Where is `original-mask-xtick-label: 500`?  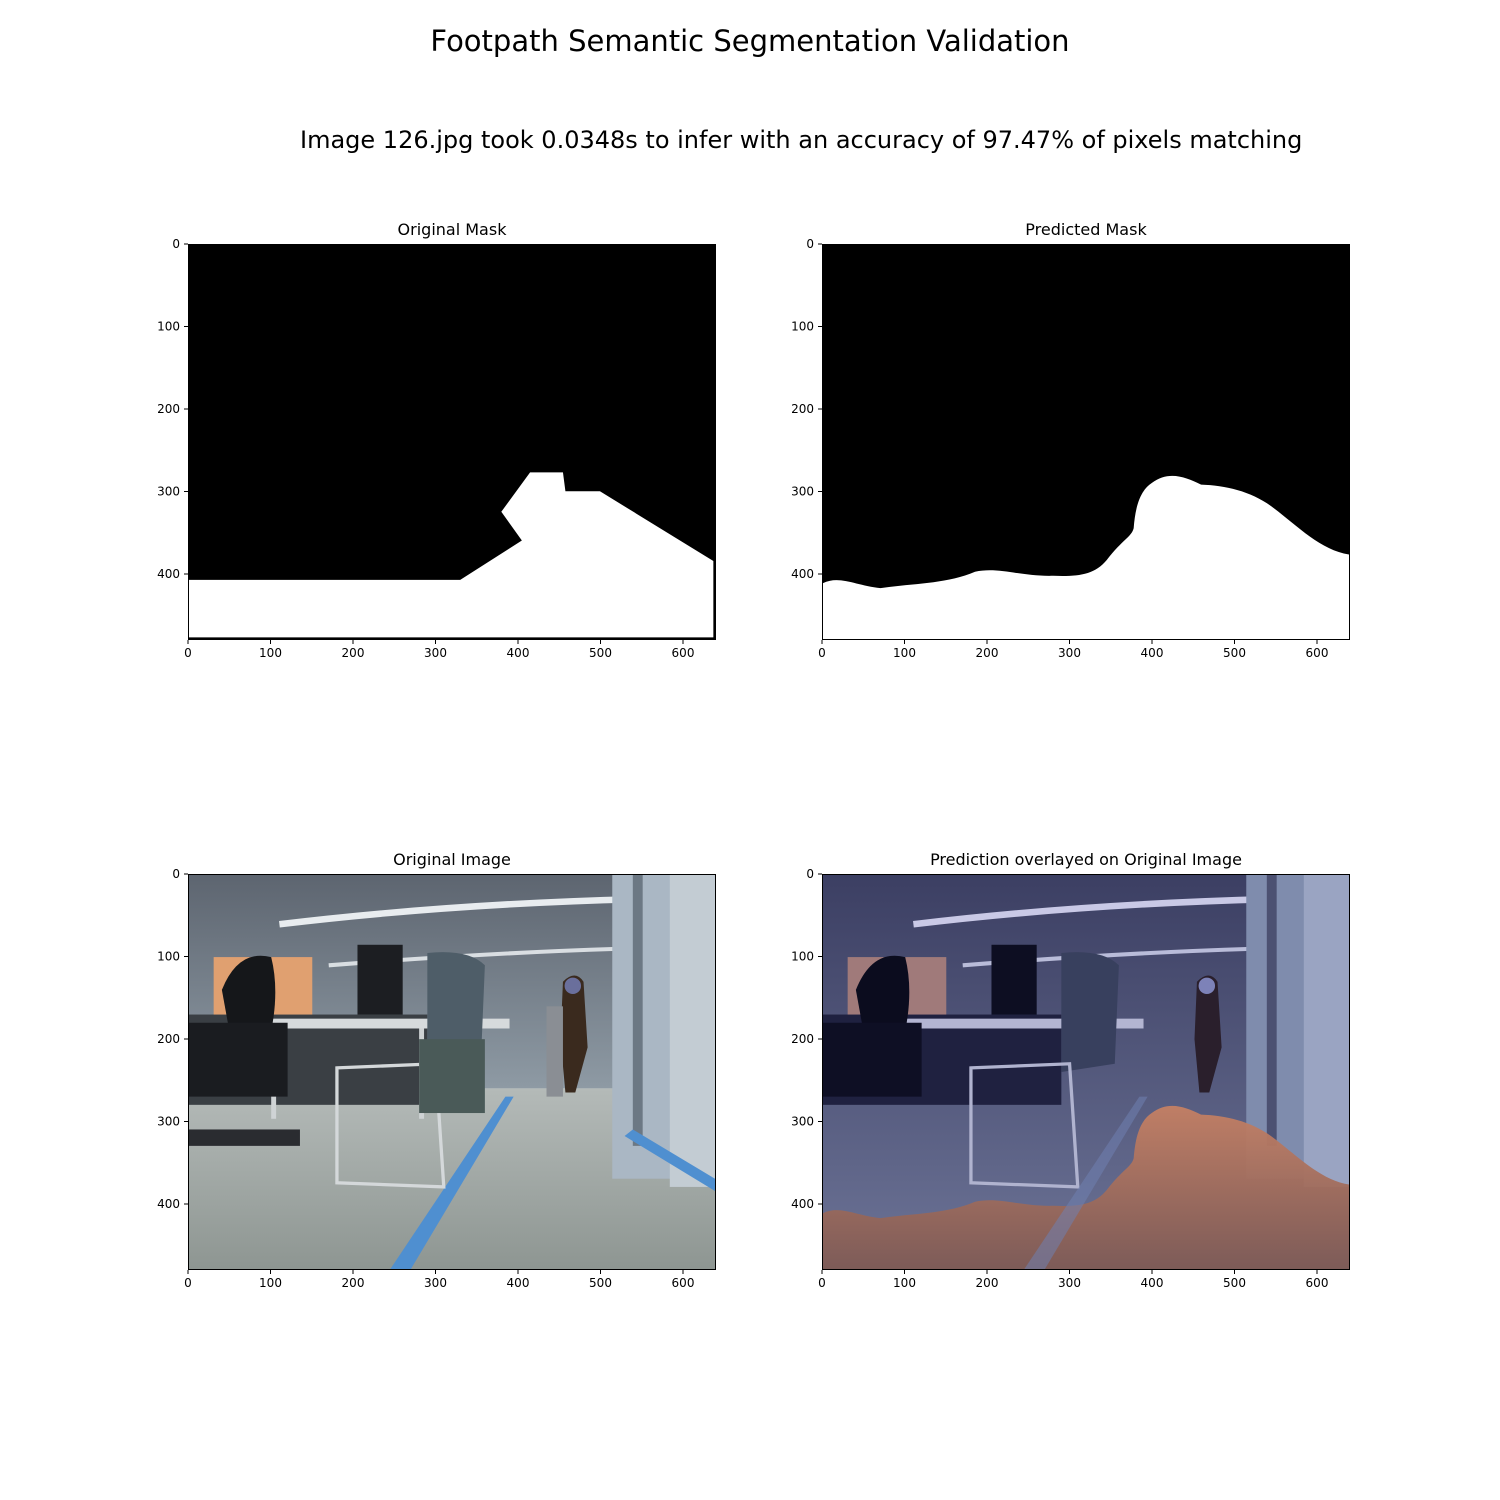
original-mask-xtick-label: 500 is located at coordinates (600, 653).